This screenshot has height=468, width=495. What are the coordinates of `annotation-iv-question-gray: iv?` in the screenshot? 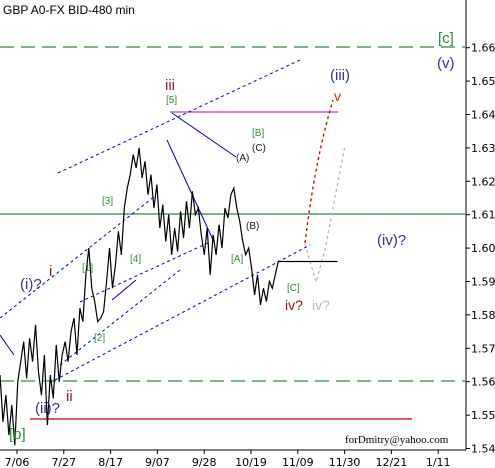 It's located at (321, 305).